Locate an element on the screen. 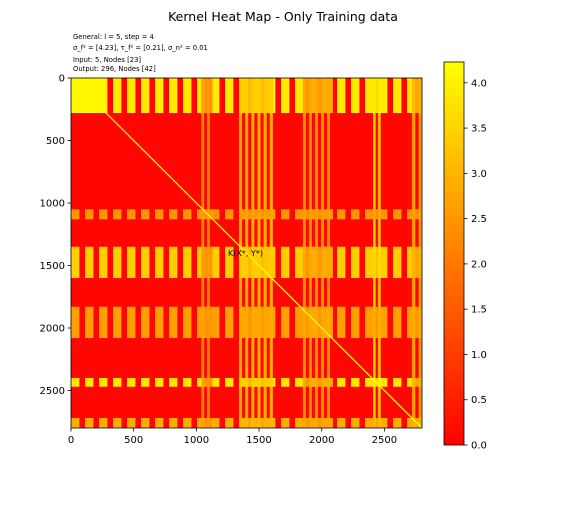  info-line-4: Output: 296, Nodes [42] is located at coordinates (114, 69).